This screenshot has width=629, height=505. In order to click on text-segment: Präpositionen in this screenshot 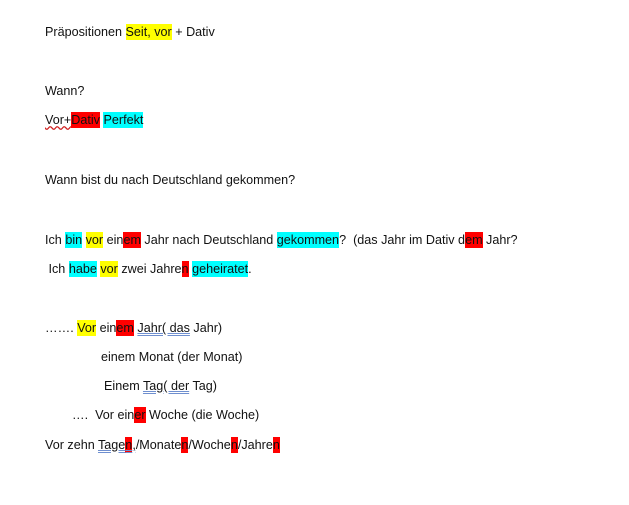, I will do `click(85, 32)`.